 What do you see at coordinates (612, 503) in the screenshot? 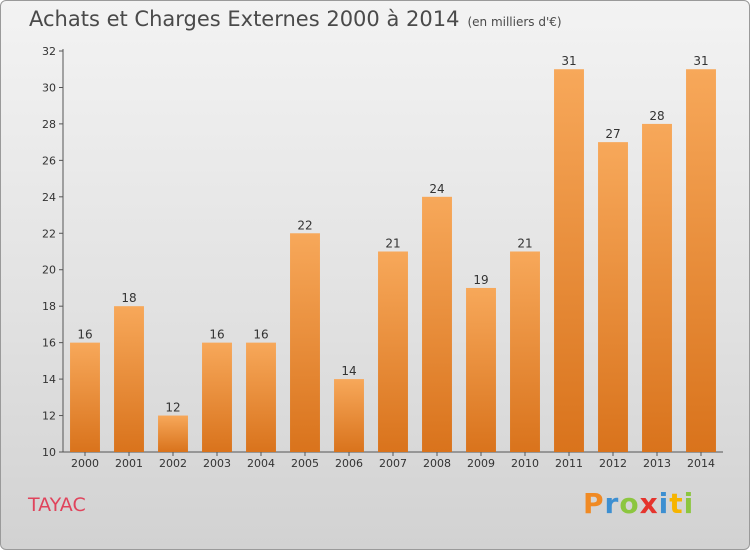
I see `logo-letter: r` at bounding box center [612, 503].